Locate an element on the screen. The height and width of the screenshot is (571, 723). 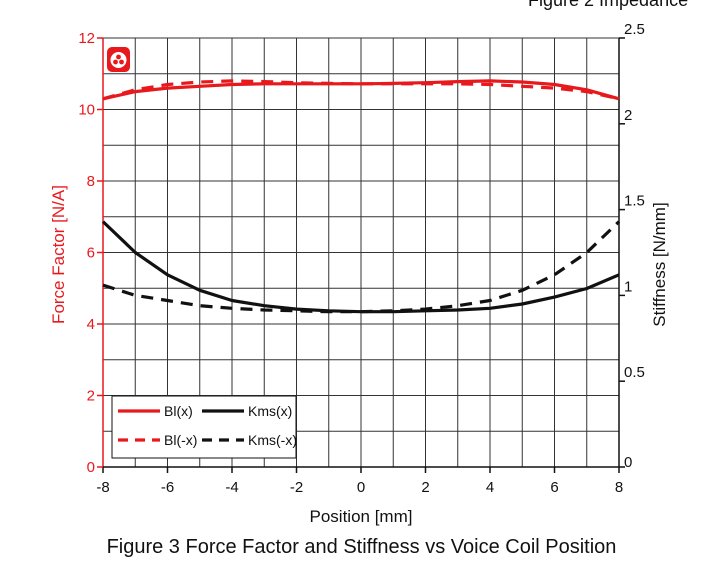
series-line-blx-dashed is located at coordinates (361, 90).